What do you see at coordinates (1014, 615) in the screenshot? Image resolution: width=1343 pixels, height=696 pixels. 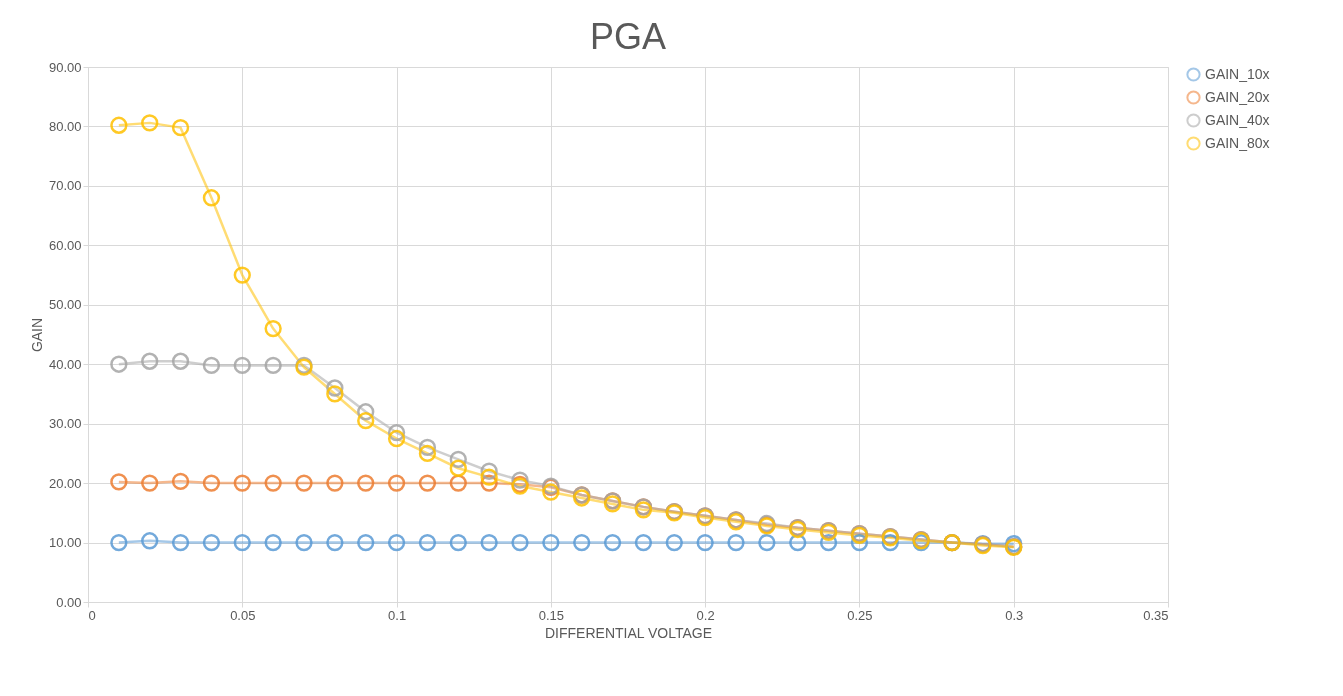 I see `x-tick-label: 0.3` at bounding box center [1014, 615].